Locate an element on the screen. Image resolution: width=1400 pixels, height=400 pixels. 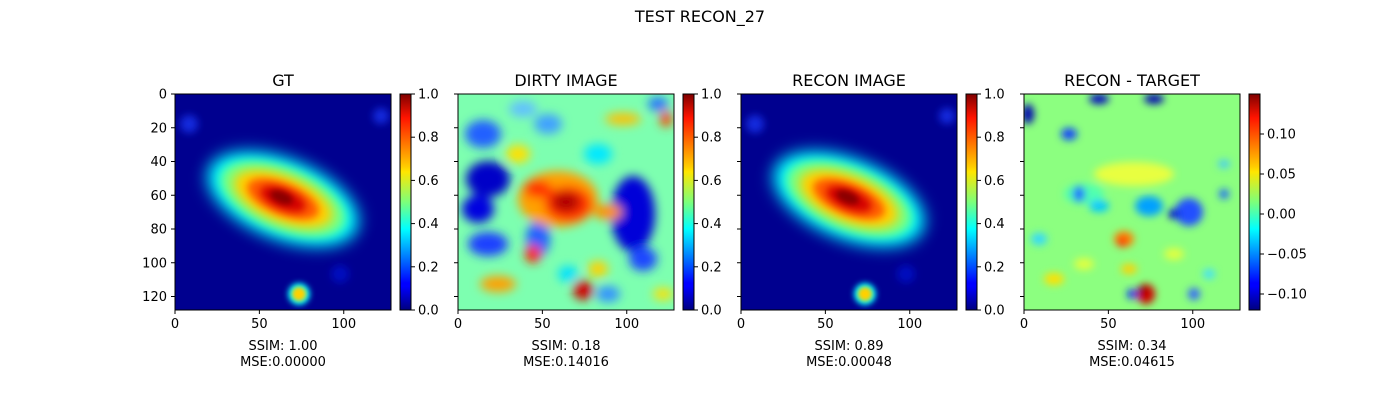
mse-label: MSE:0.00000 is located at coordinates (283, 362).